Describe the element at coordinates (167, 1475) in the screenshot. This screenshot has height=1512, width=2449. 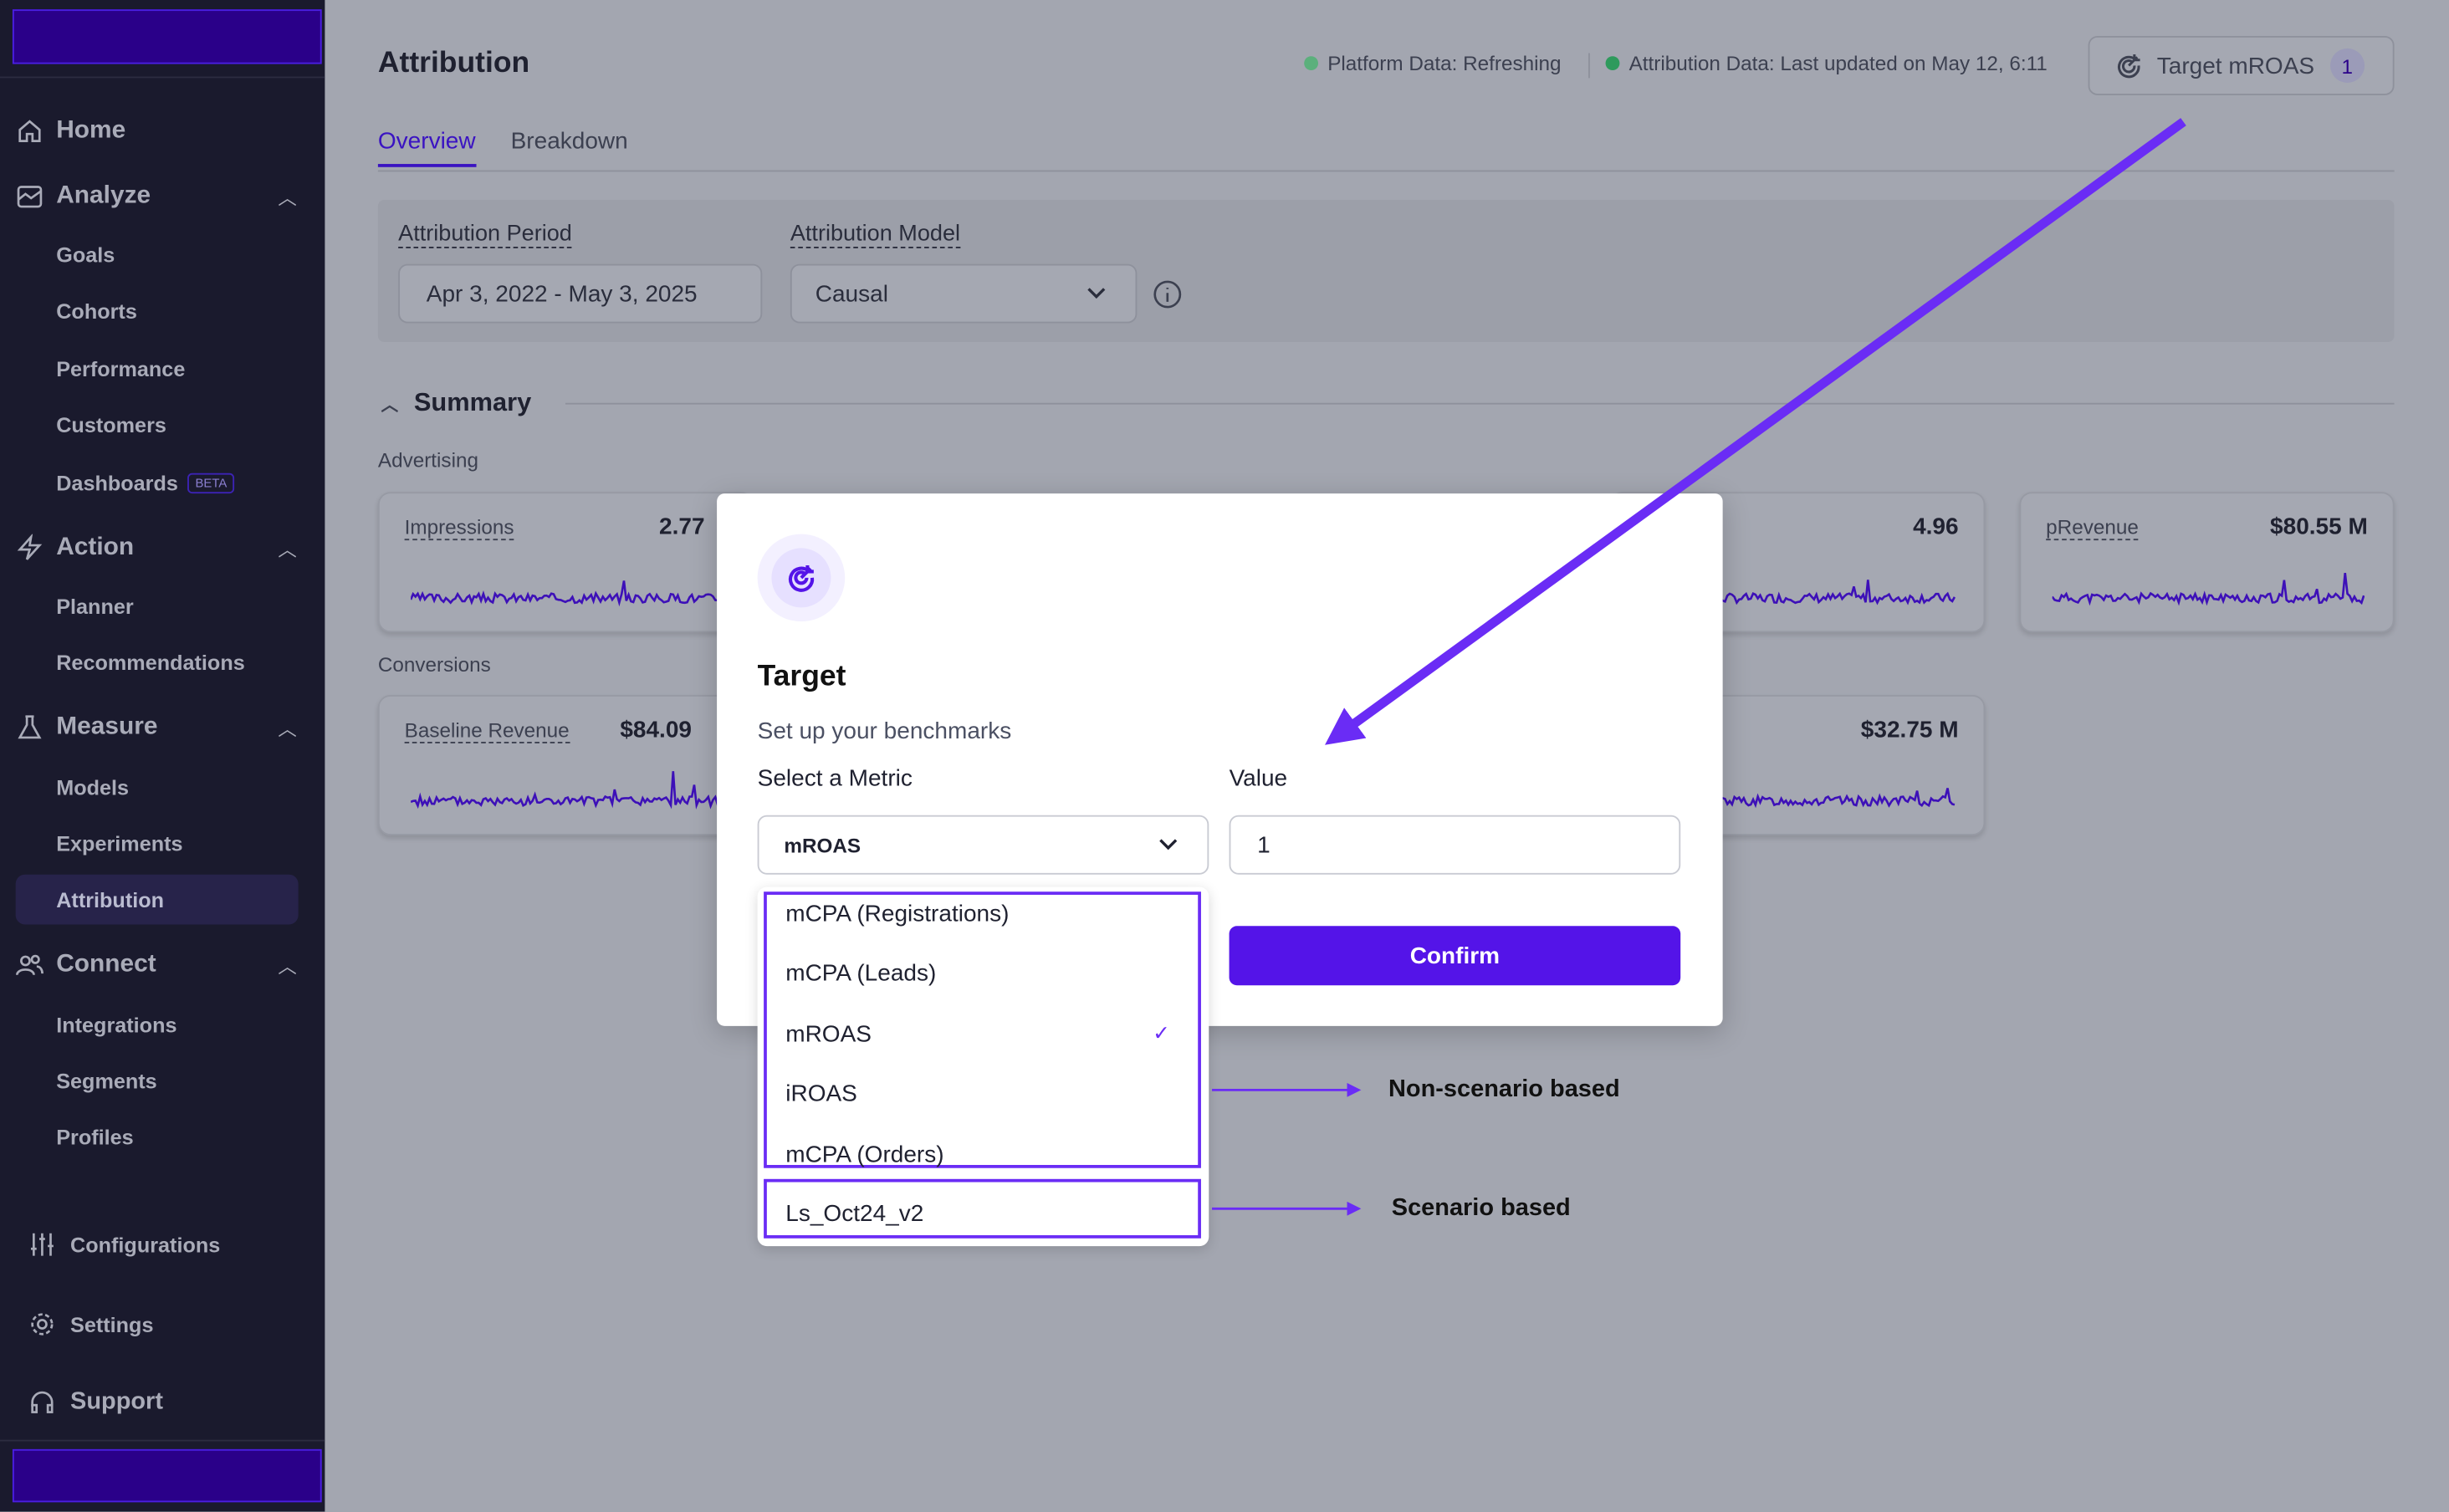
I see `workspace-switcher` at that location.